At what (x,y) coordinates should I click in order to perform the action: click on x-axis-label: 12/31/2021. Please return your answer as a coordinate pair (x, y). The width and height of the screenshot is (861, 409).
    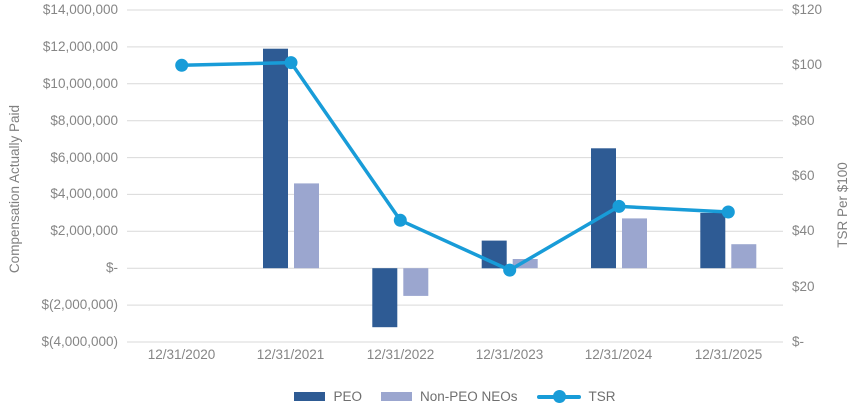
    Looking at the image, I should click on (290, 354).